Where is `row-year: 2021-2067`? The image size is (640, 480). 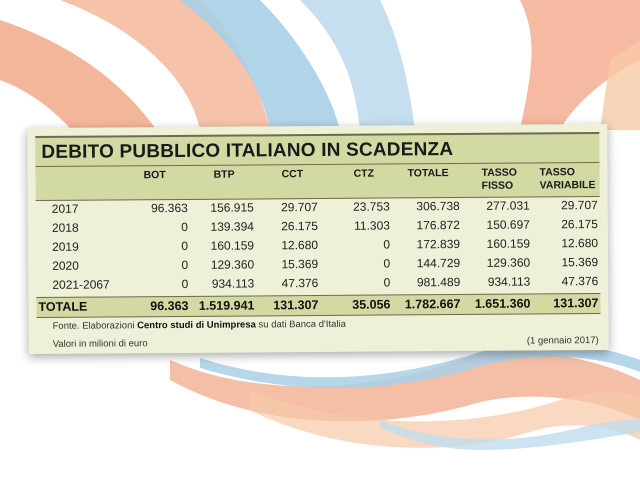
row-year: 2021-2067 is located at coordinates (81, 284).